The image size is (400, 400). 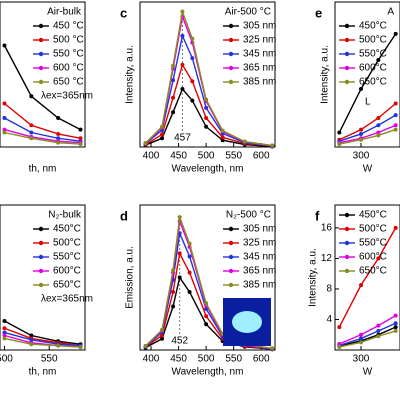 What do you see at coordinates (68, 40) in the screenshot?
I see `legend-label: 500 °C` at bounding box center [68, 40].